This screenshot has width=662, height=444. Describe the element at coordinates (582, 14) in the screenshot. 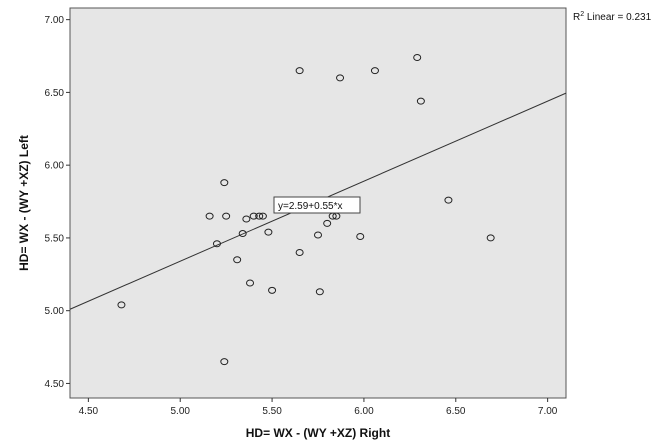

I see `r2-superscript: 2` at that location.